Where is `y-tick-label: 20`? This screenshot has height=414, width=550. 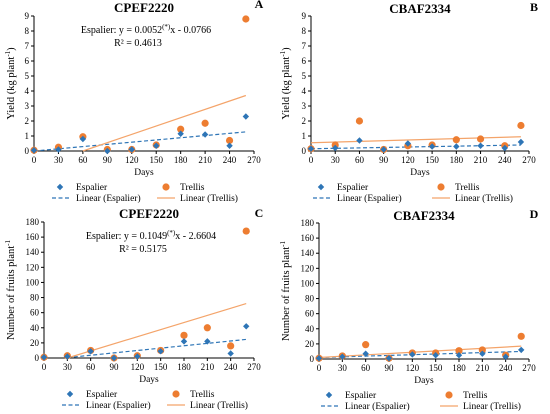
y-tick-label: 20 is located at coordinates (35, 343).